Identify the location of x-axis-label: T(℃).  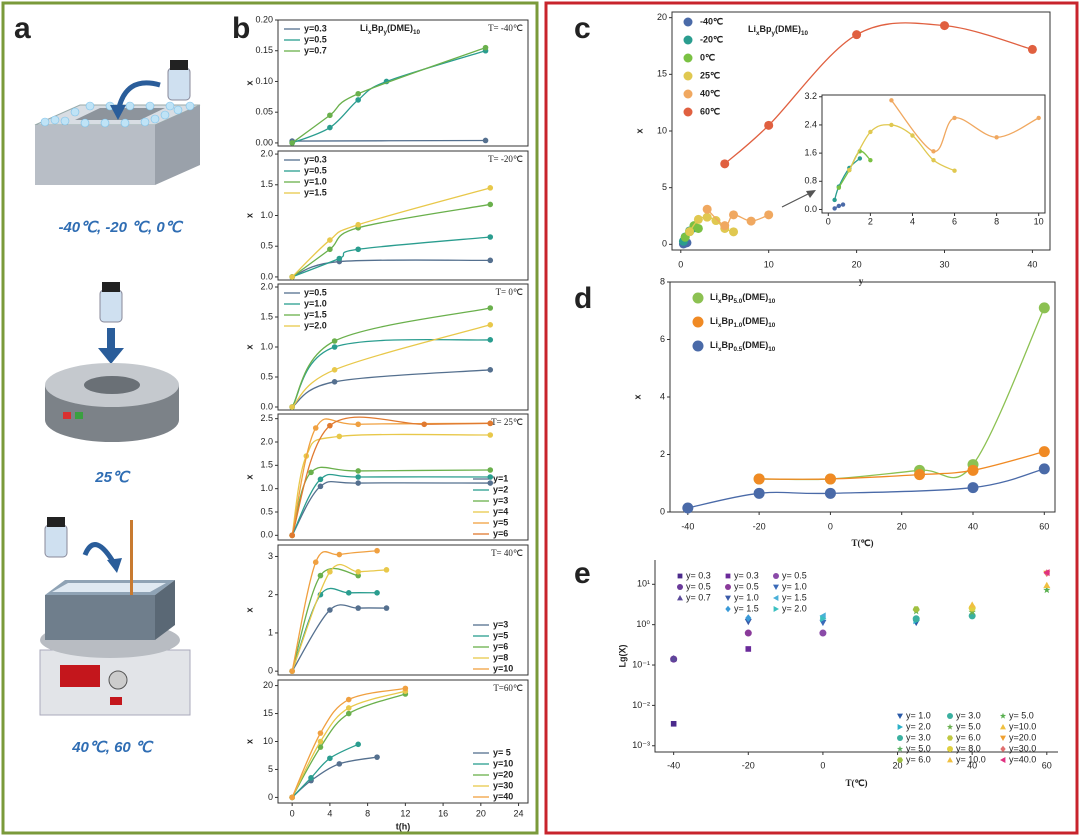
(862, 543).